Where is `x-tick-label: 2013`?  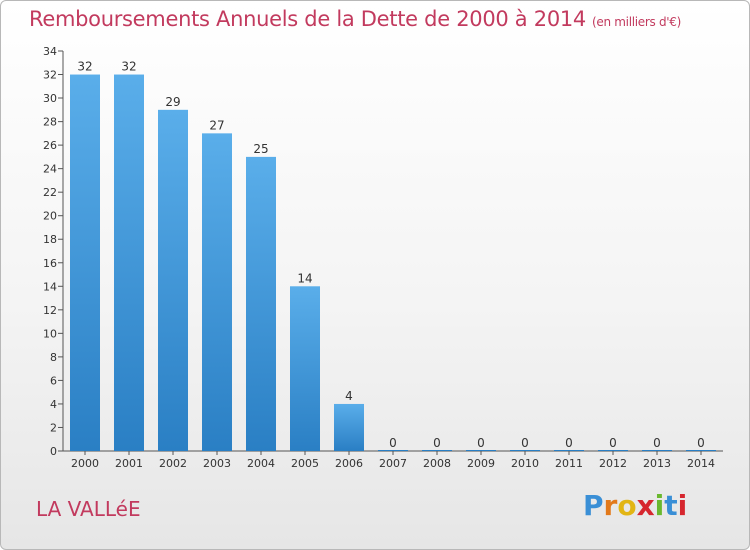 x-tick-label: 2013 is located at coordinates (657, 463).